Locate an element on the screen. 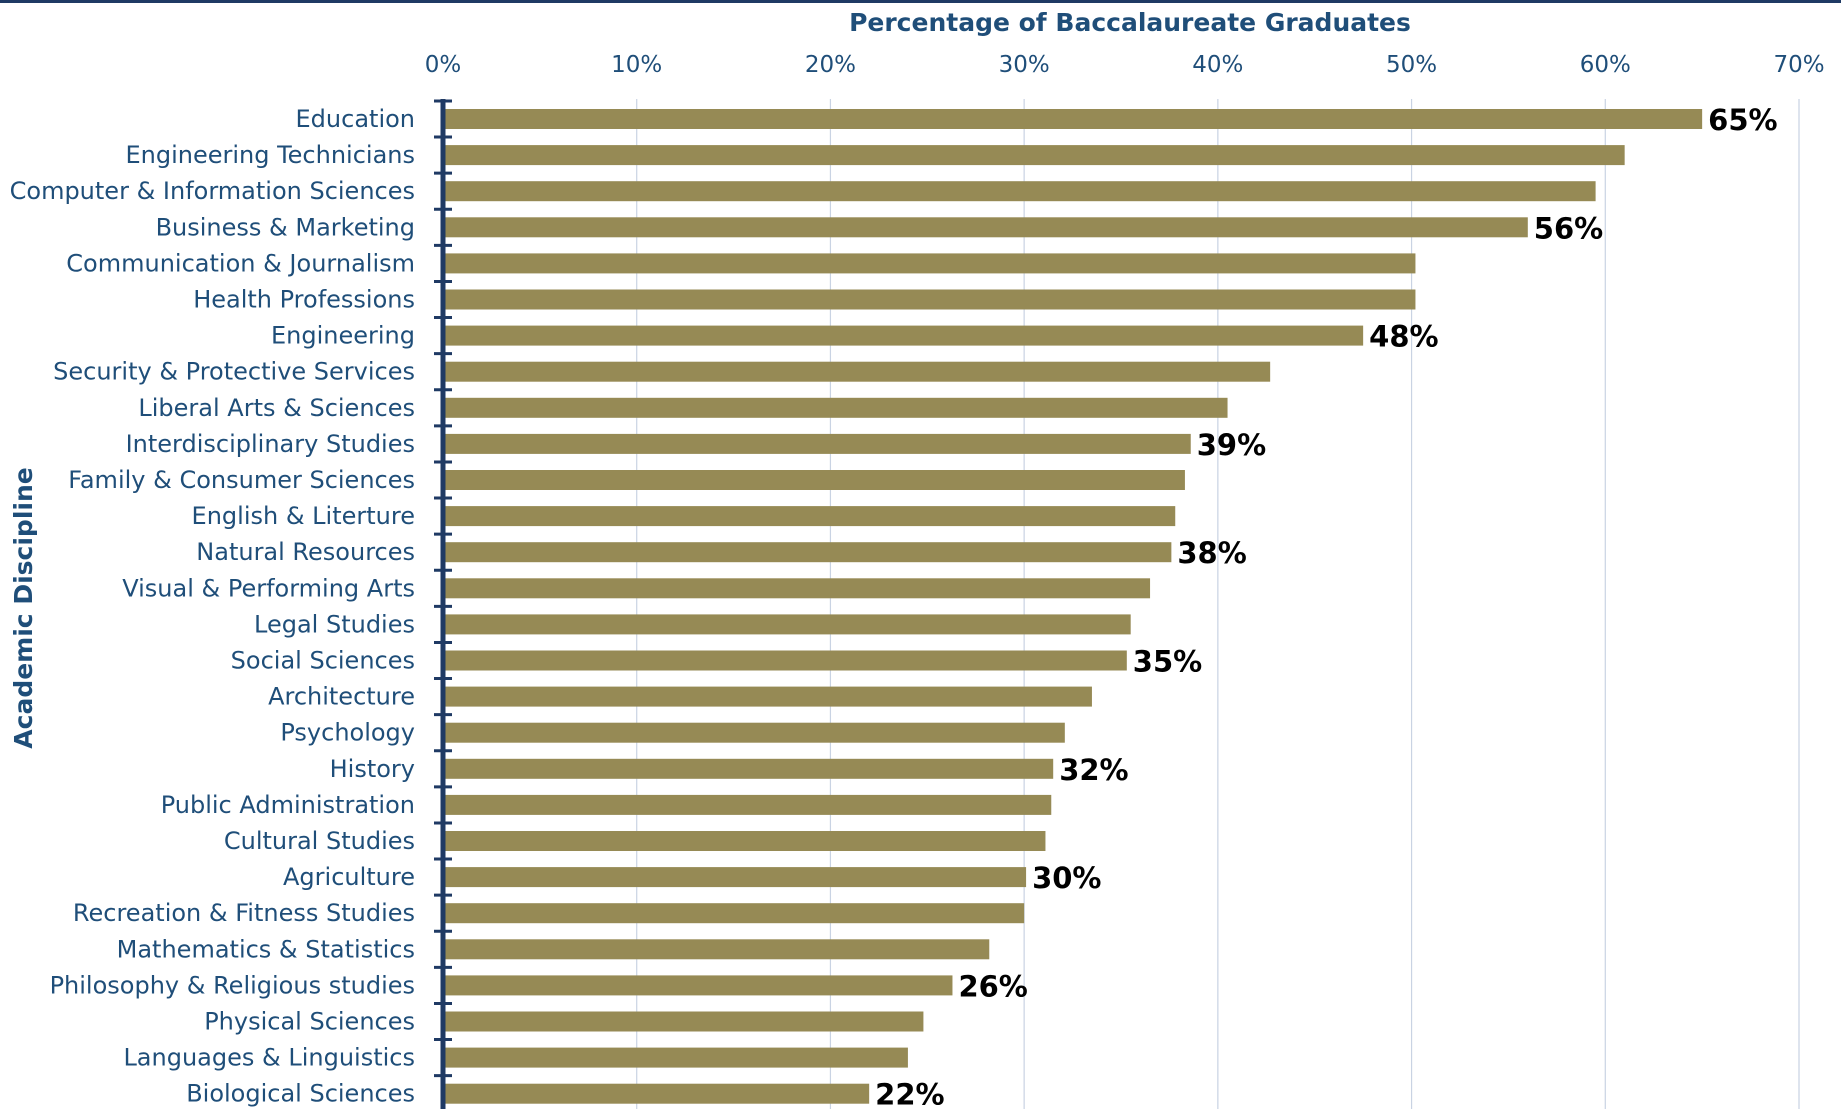 This screenshot has height=1109, width=1841. category-label: Business & Marketing is located at coordinates (285, 227).